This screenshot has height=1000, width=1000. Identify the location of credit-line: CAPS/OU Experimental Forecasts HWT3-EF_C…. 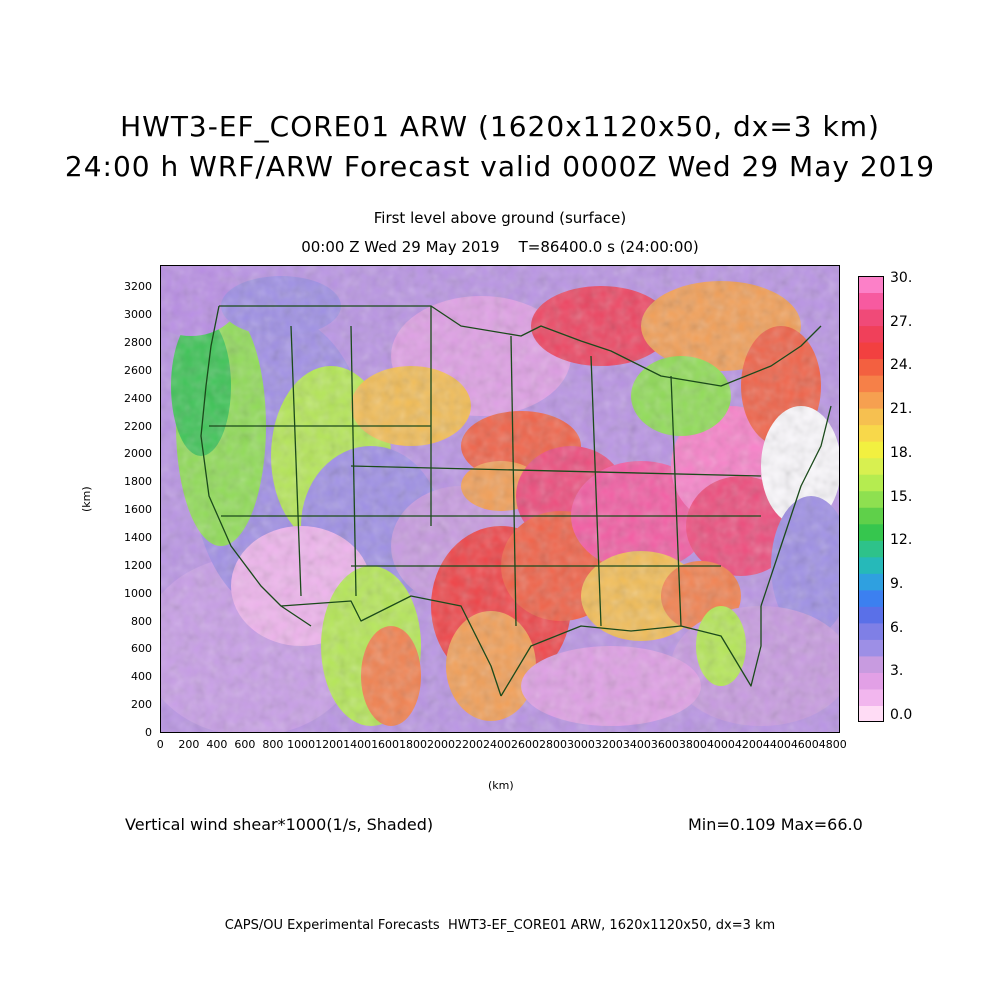
(500, 925).